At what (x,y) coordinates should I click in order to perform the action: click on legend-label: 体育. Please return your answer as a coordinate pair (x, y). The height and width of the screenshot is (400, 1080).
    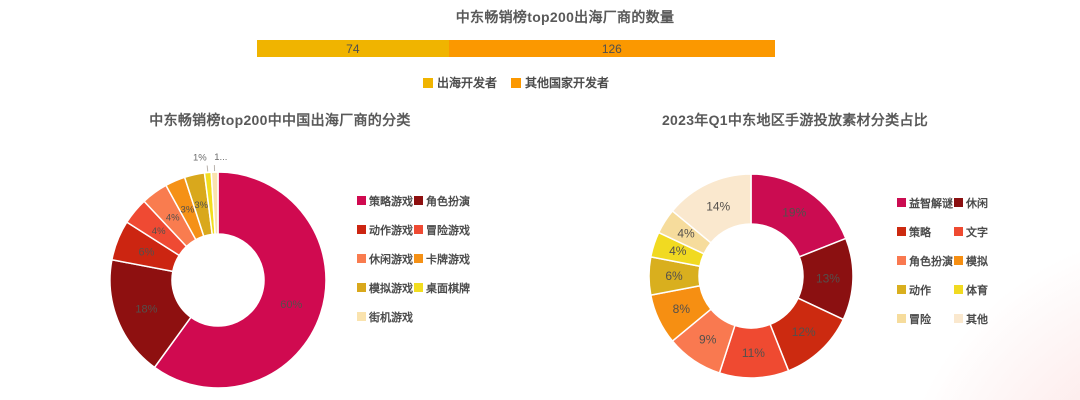
    Looking at the image, I should click on (977, 290).